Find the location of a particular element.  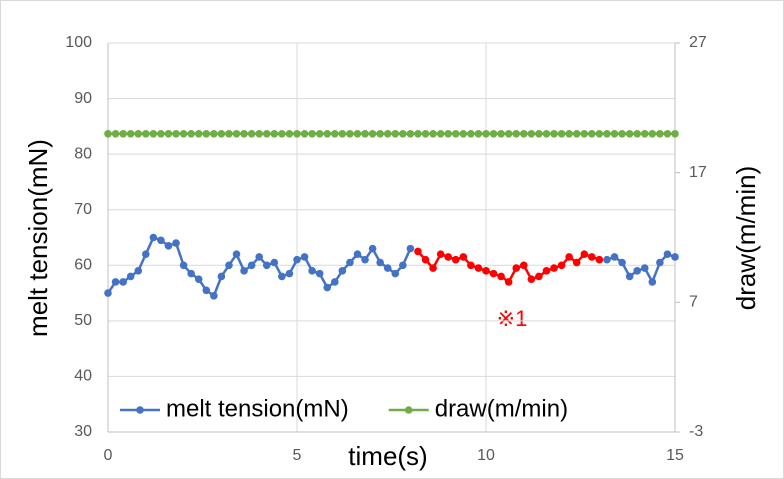

y-tick-label: 60 is located at coordinates (83, 265).